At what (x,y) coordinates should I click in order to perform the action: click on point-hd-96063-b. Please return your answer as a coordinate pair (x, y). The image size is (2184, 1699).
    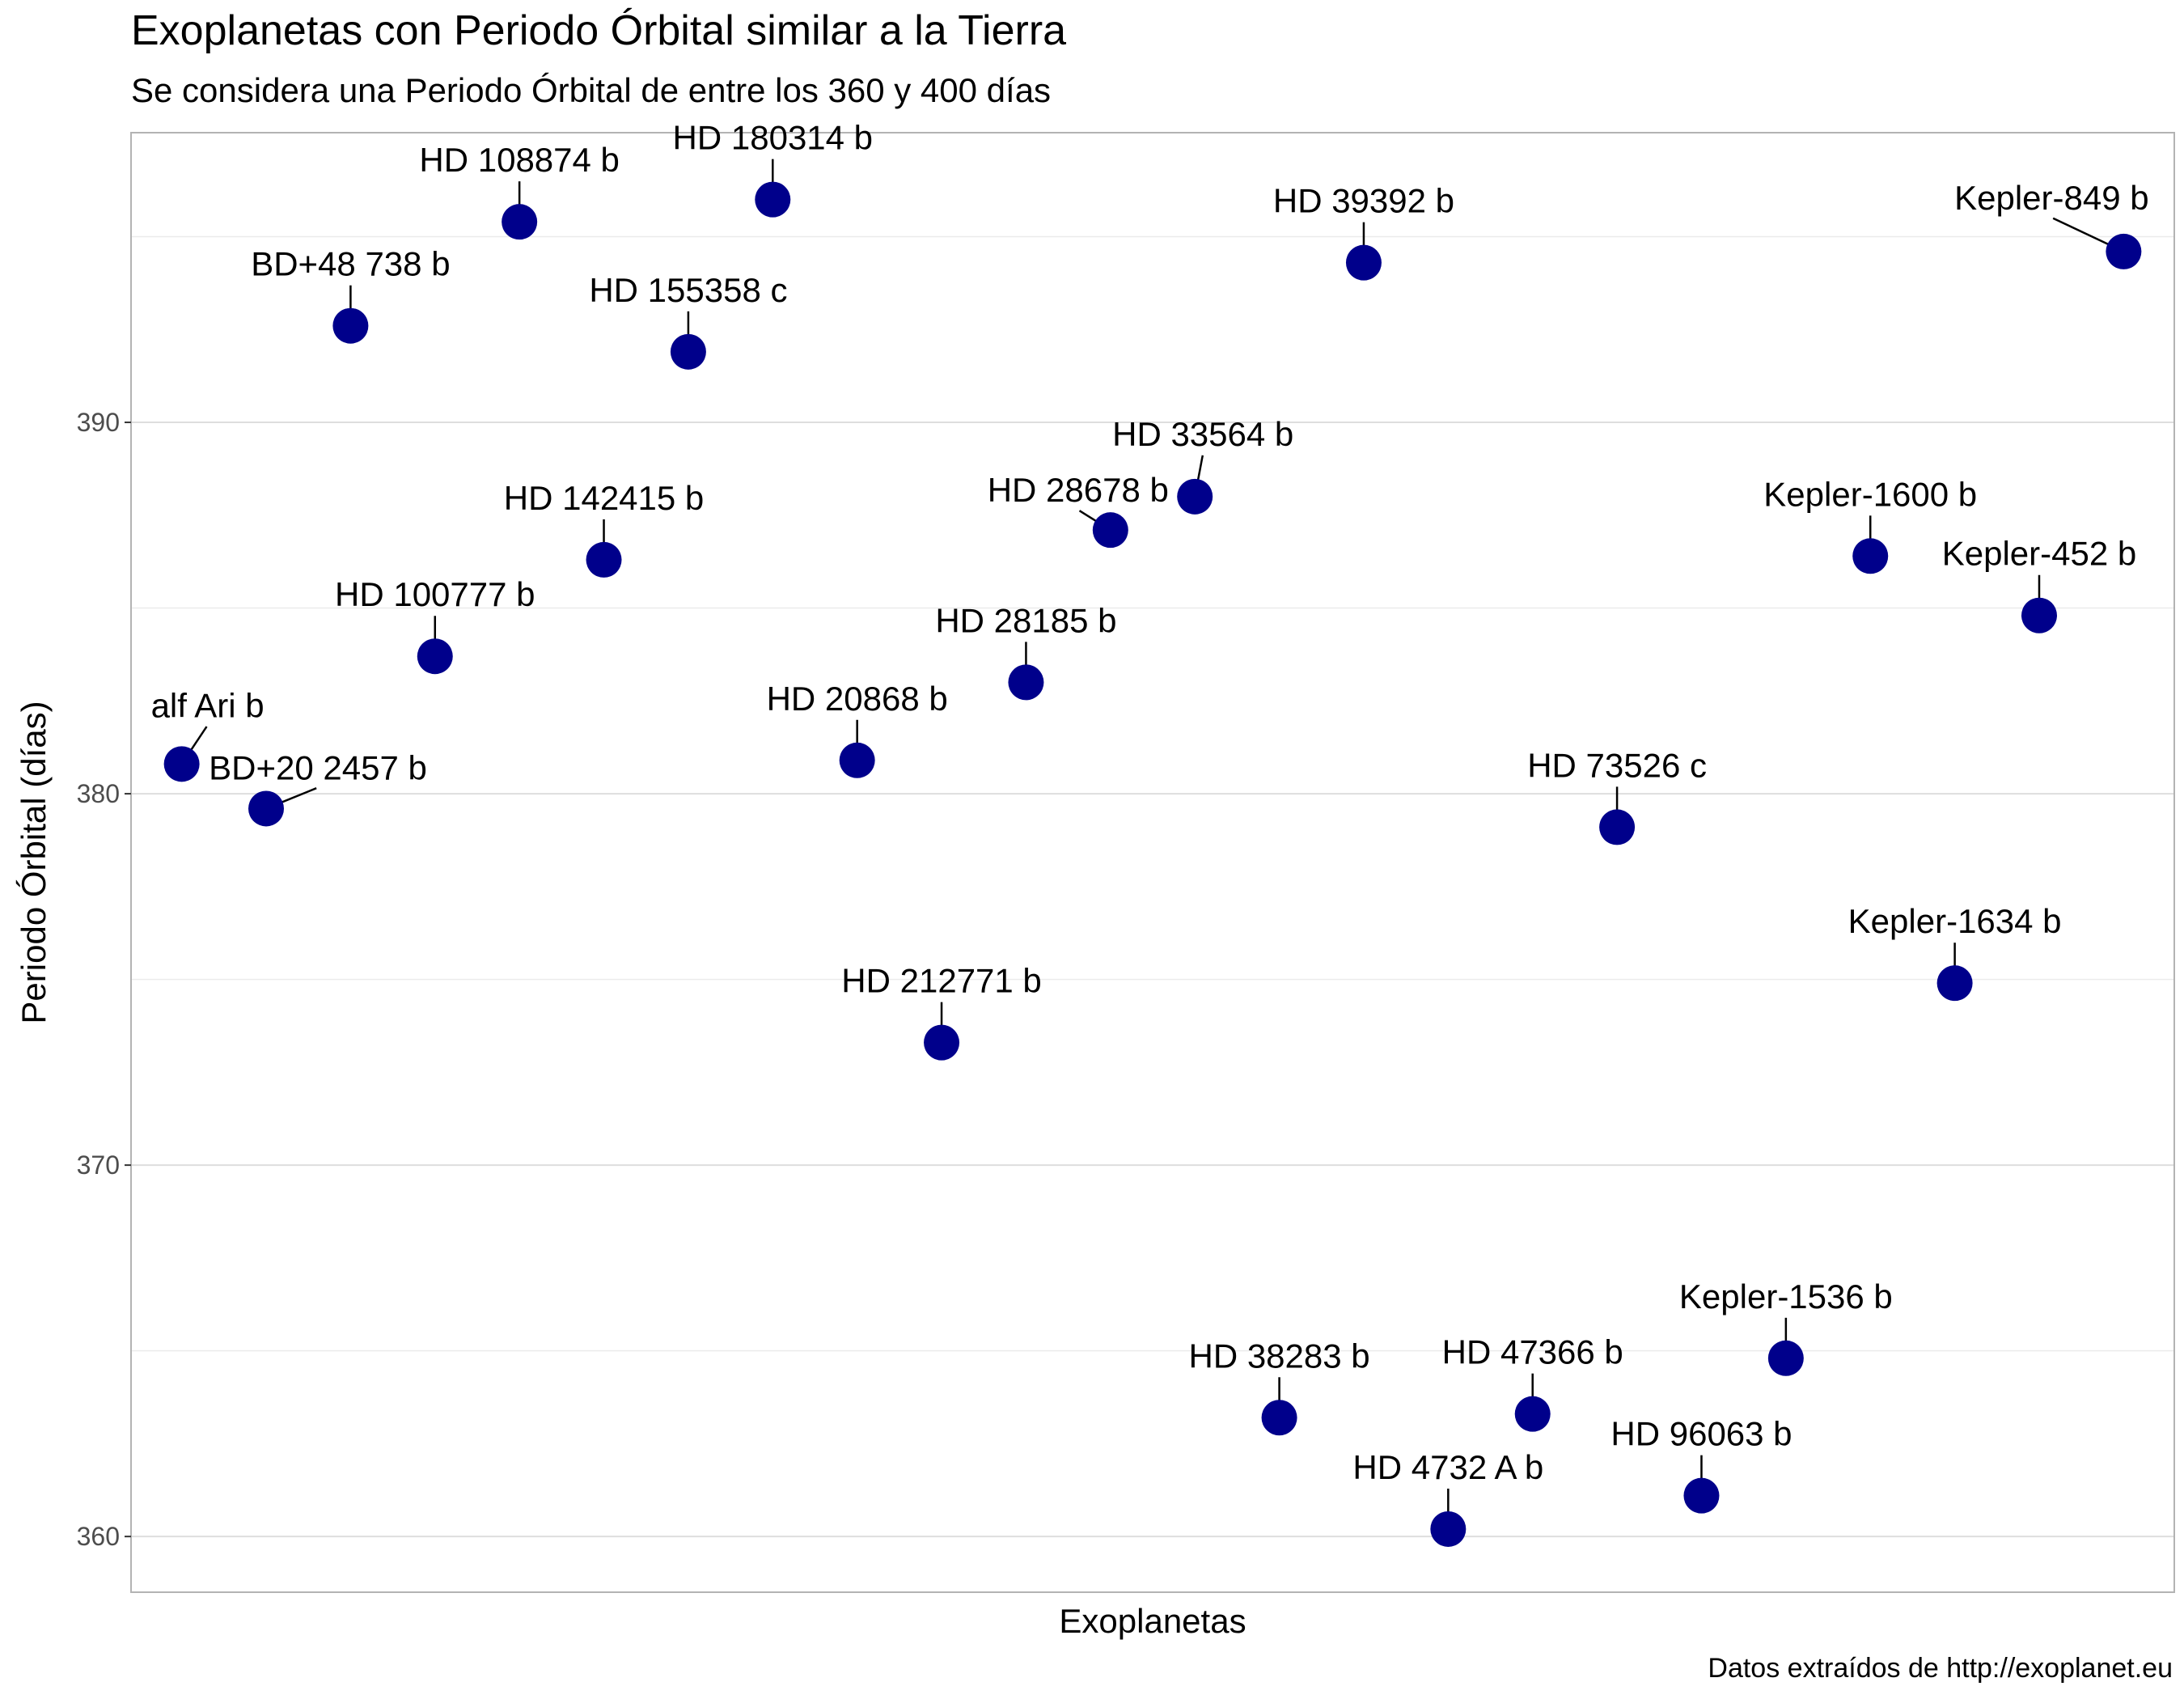
    Looking at the image, I should click on (1701, 1495).